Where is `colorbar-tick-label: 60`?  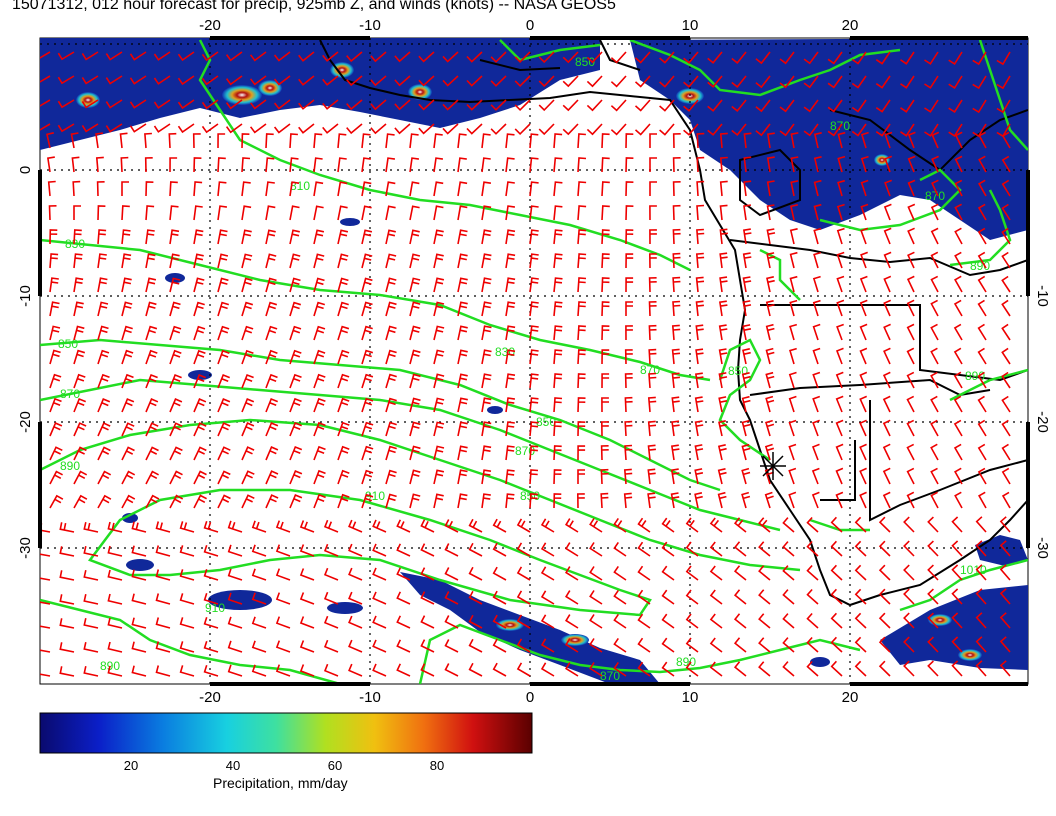
colorbar-tick-label: 60 is located at coordinates (335, 765).